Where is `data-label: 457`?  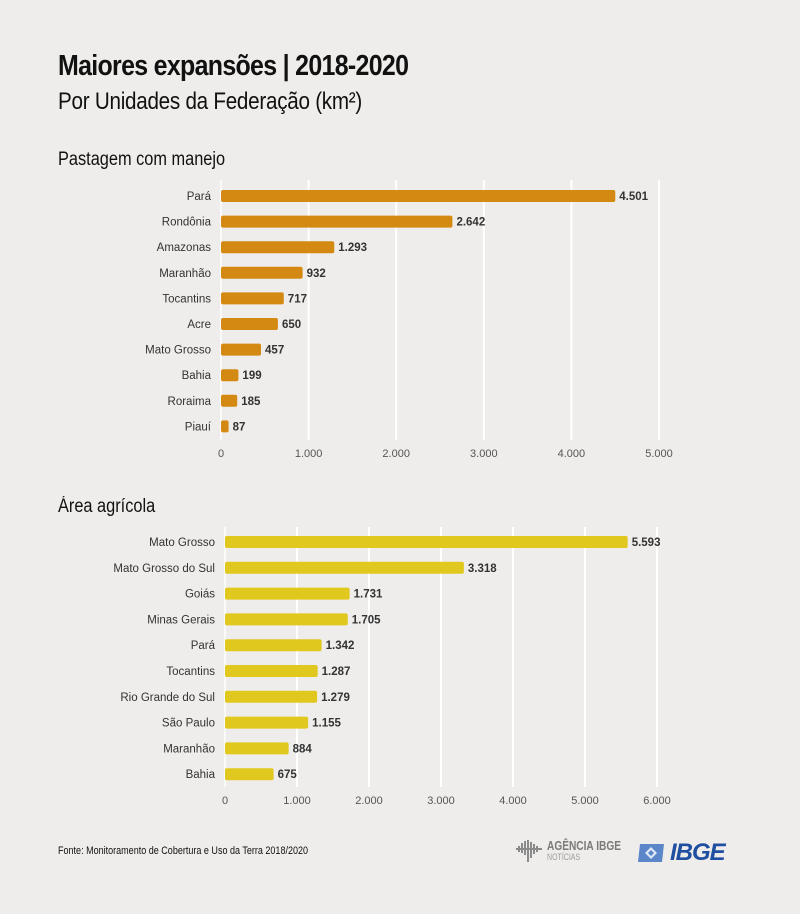
data-label: 457 is located at coordinates (274, 351).